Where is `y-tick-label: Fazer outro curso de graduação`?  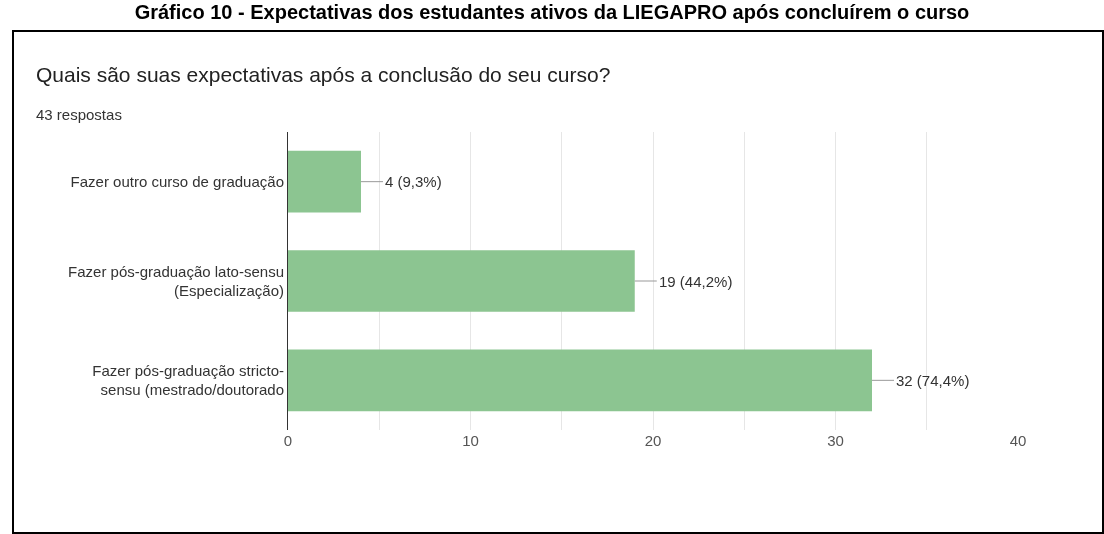
y-tick-label: Fazer outro curso de graduação is located at coordinates (177, 181).